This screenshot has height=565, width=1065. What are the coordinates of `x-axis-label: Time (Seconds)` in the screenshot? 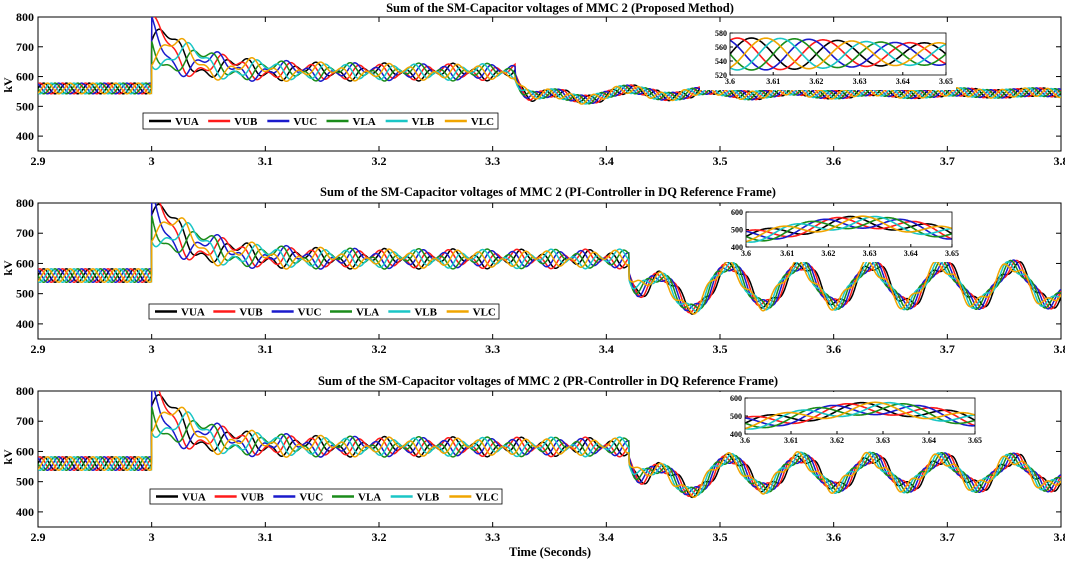 It's located at (550, 552).